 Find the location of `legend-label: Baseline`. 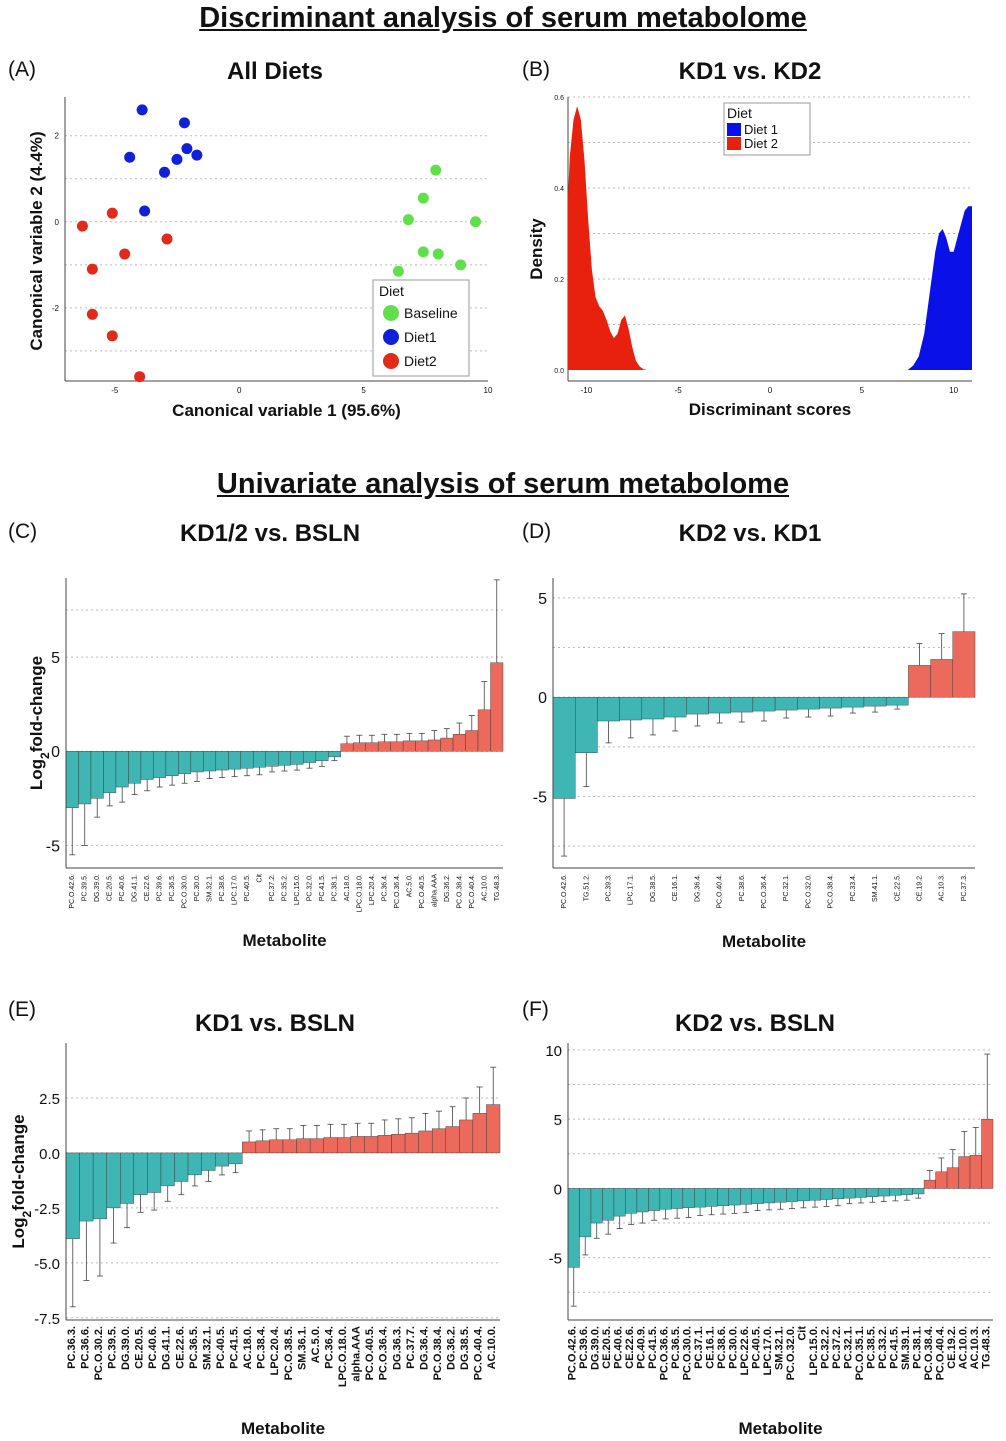

legend-label: Baseline is located at coordinates (431, 313).